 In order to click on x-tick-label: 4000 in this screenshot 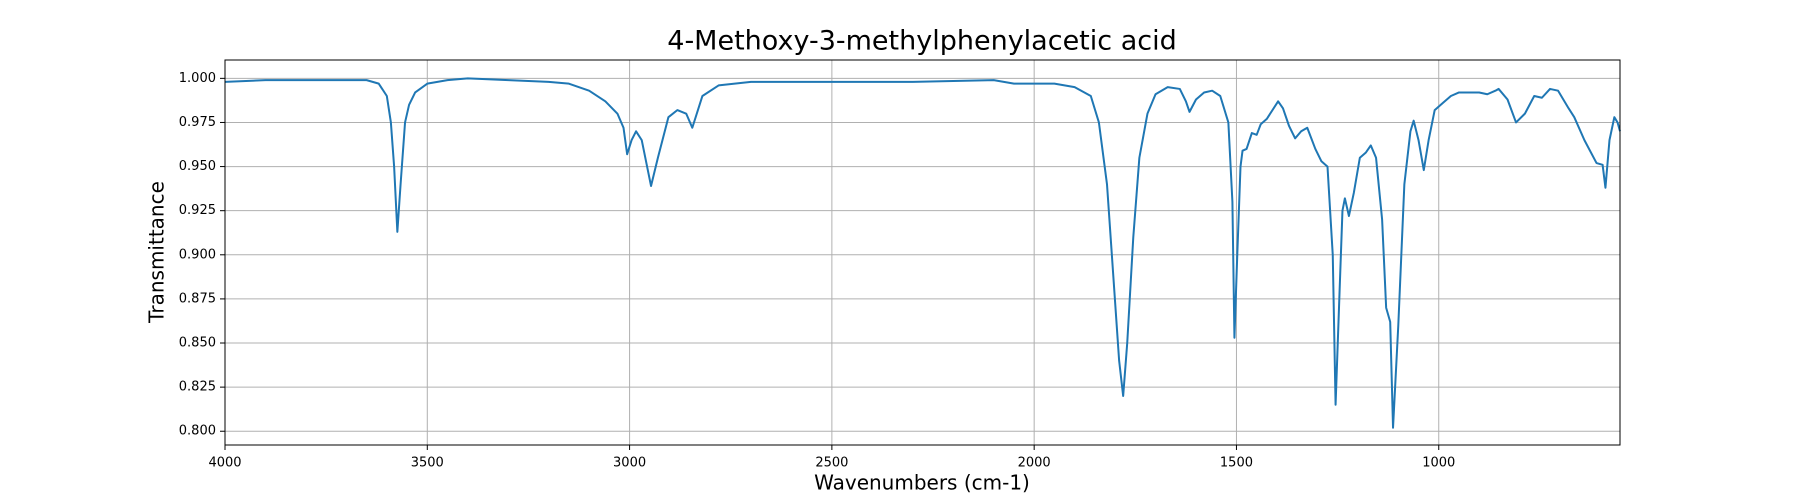, I will do `click(224, 463)`.